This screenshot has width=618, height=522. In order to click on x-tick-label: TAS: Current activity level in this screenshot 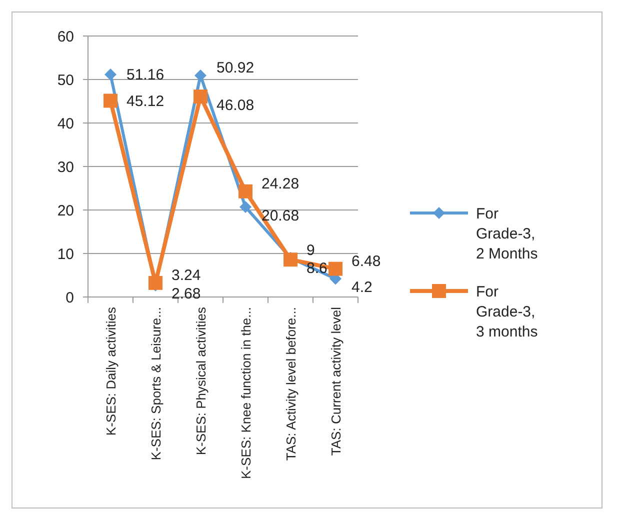, I will do `click(336, 381)`.